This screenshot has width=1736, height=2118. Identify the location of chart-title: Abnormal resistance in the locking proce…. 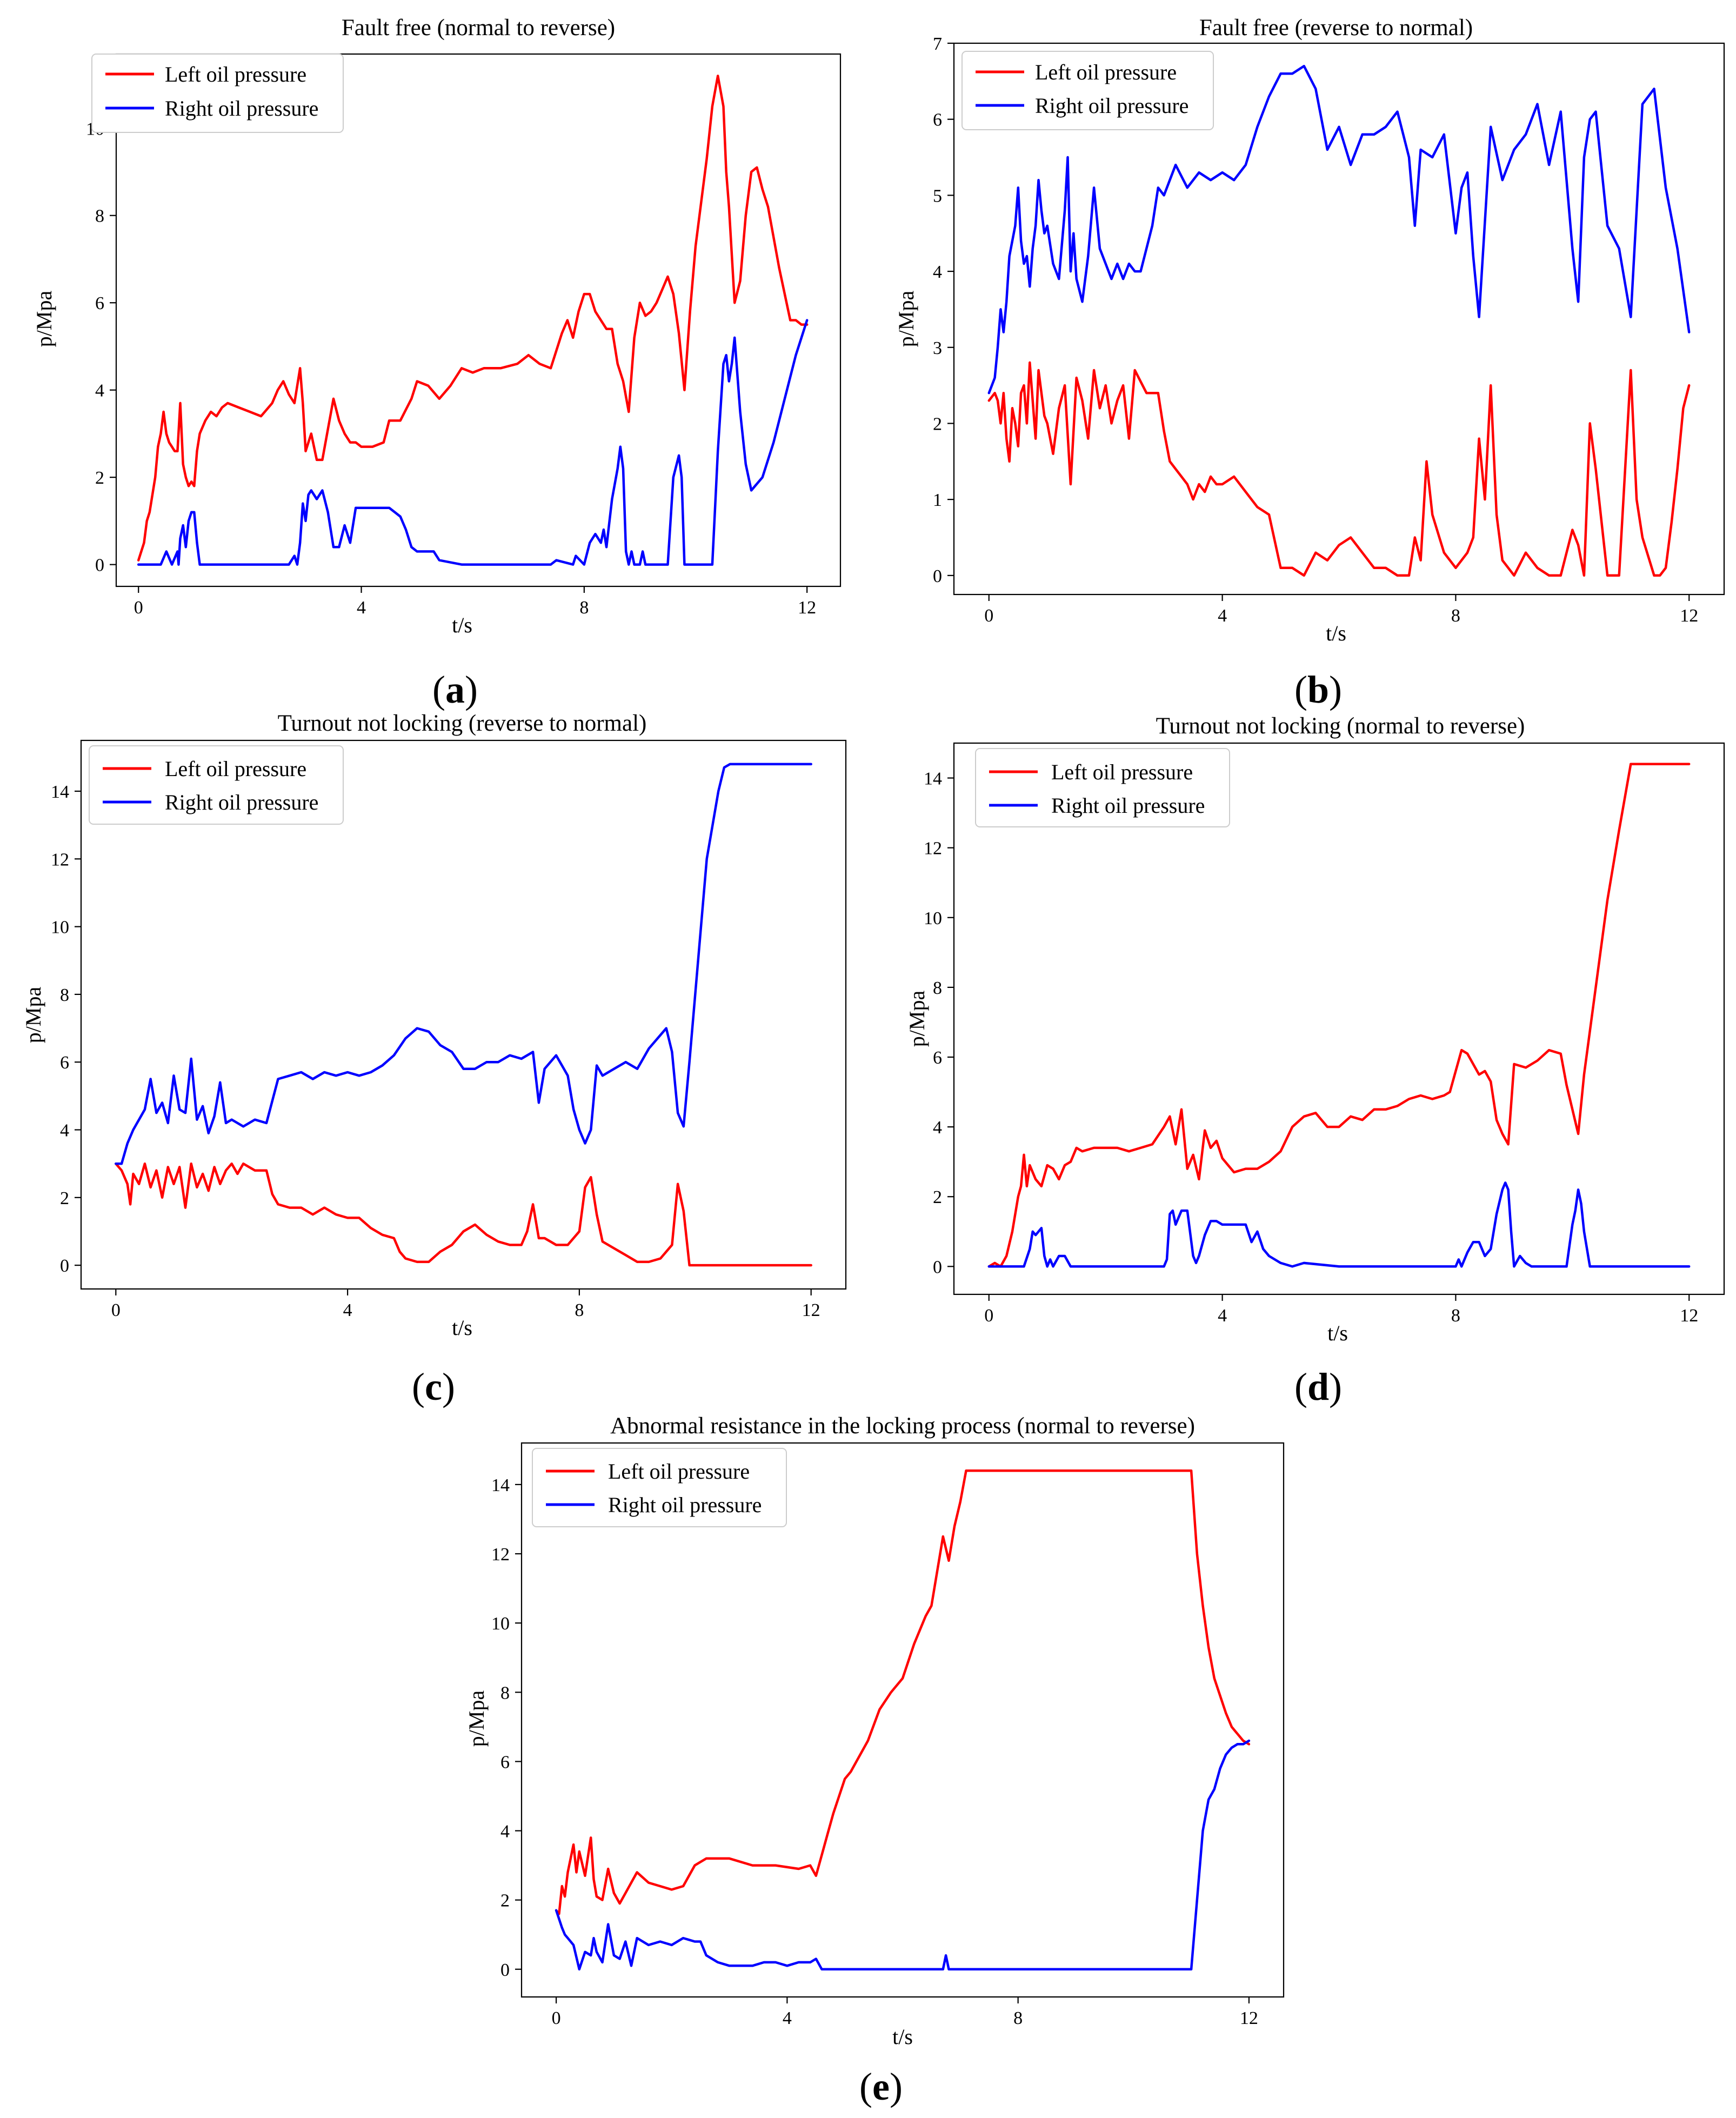
(903, 1426).